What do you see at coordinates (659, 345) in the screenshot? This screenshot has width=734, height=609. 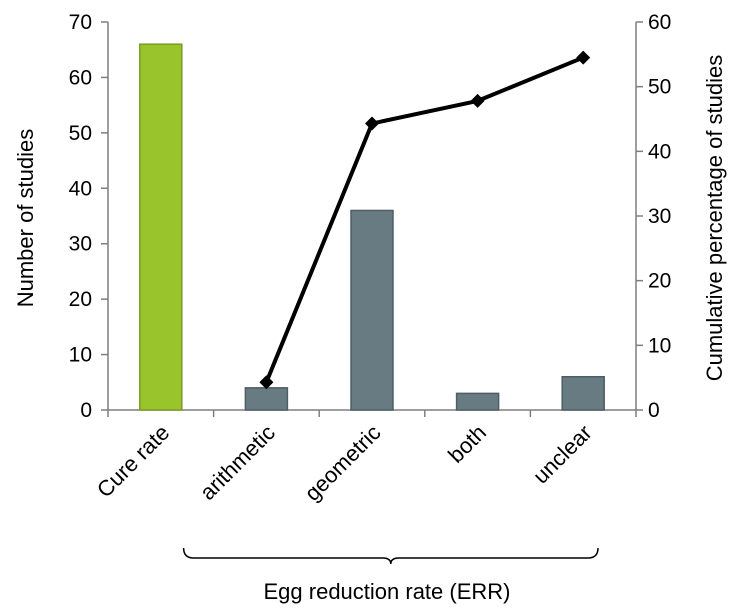 I see `right-tick-label: 10` at bounding box center [659, 345].